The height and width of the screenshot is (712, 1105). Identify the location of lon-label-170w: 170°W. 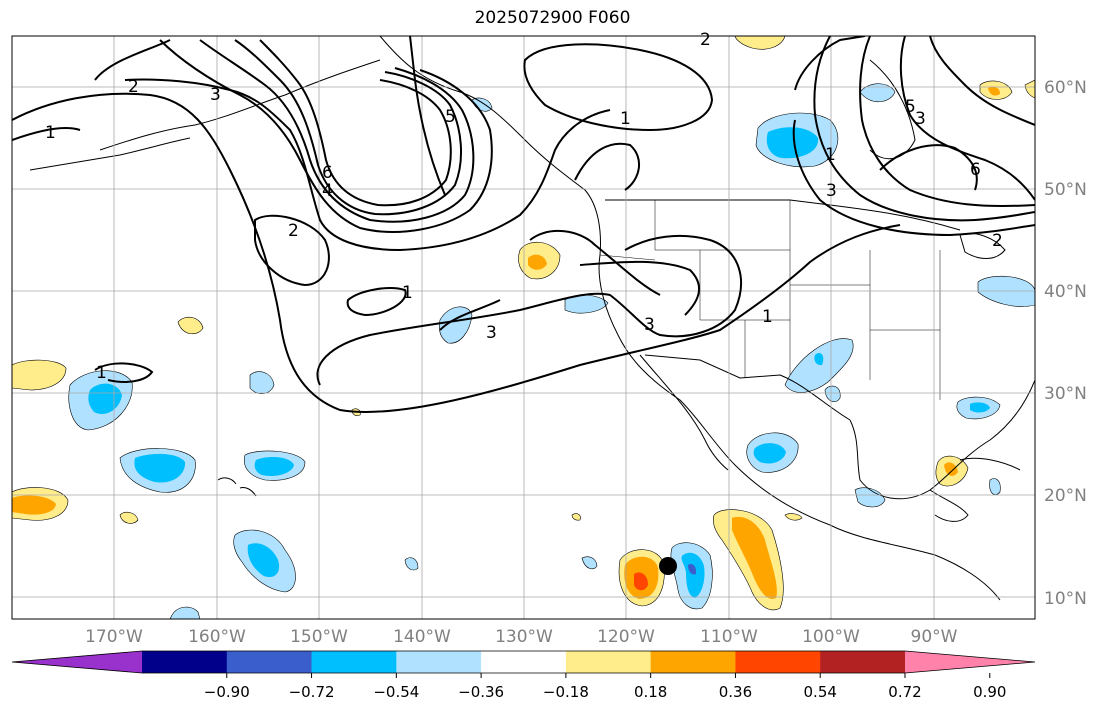
(114, 637).